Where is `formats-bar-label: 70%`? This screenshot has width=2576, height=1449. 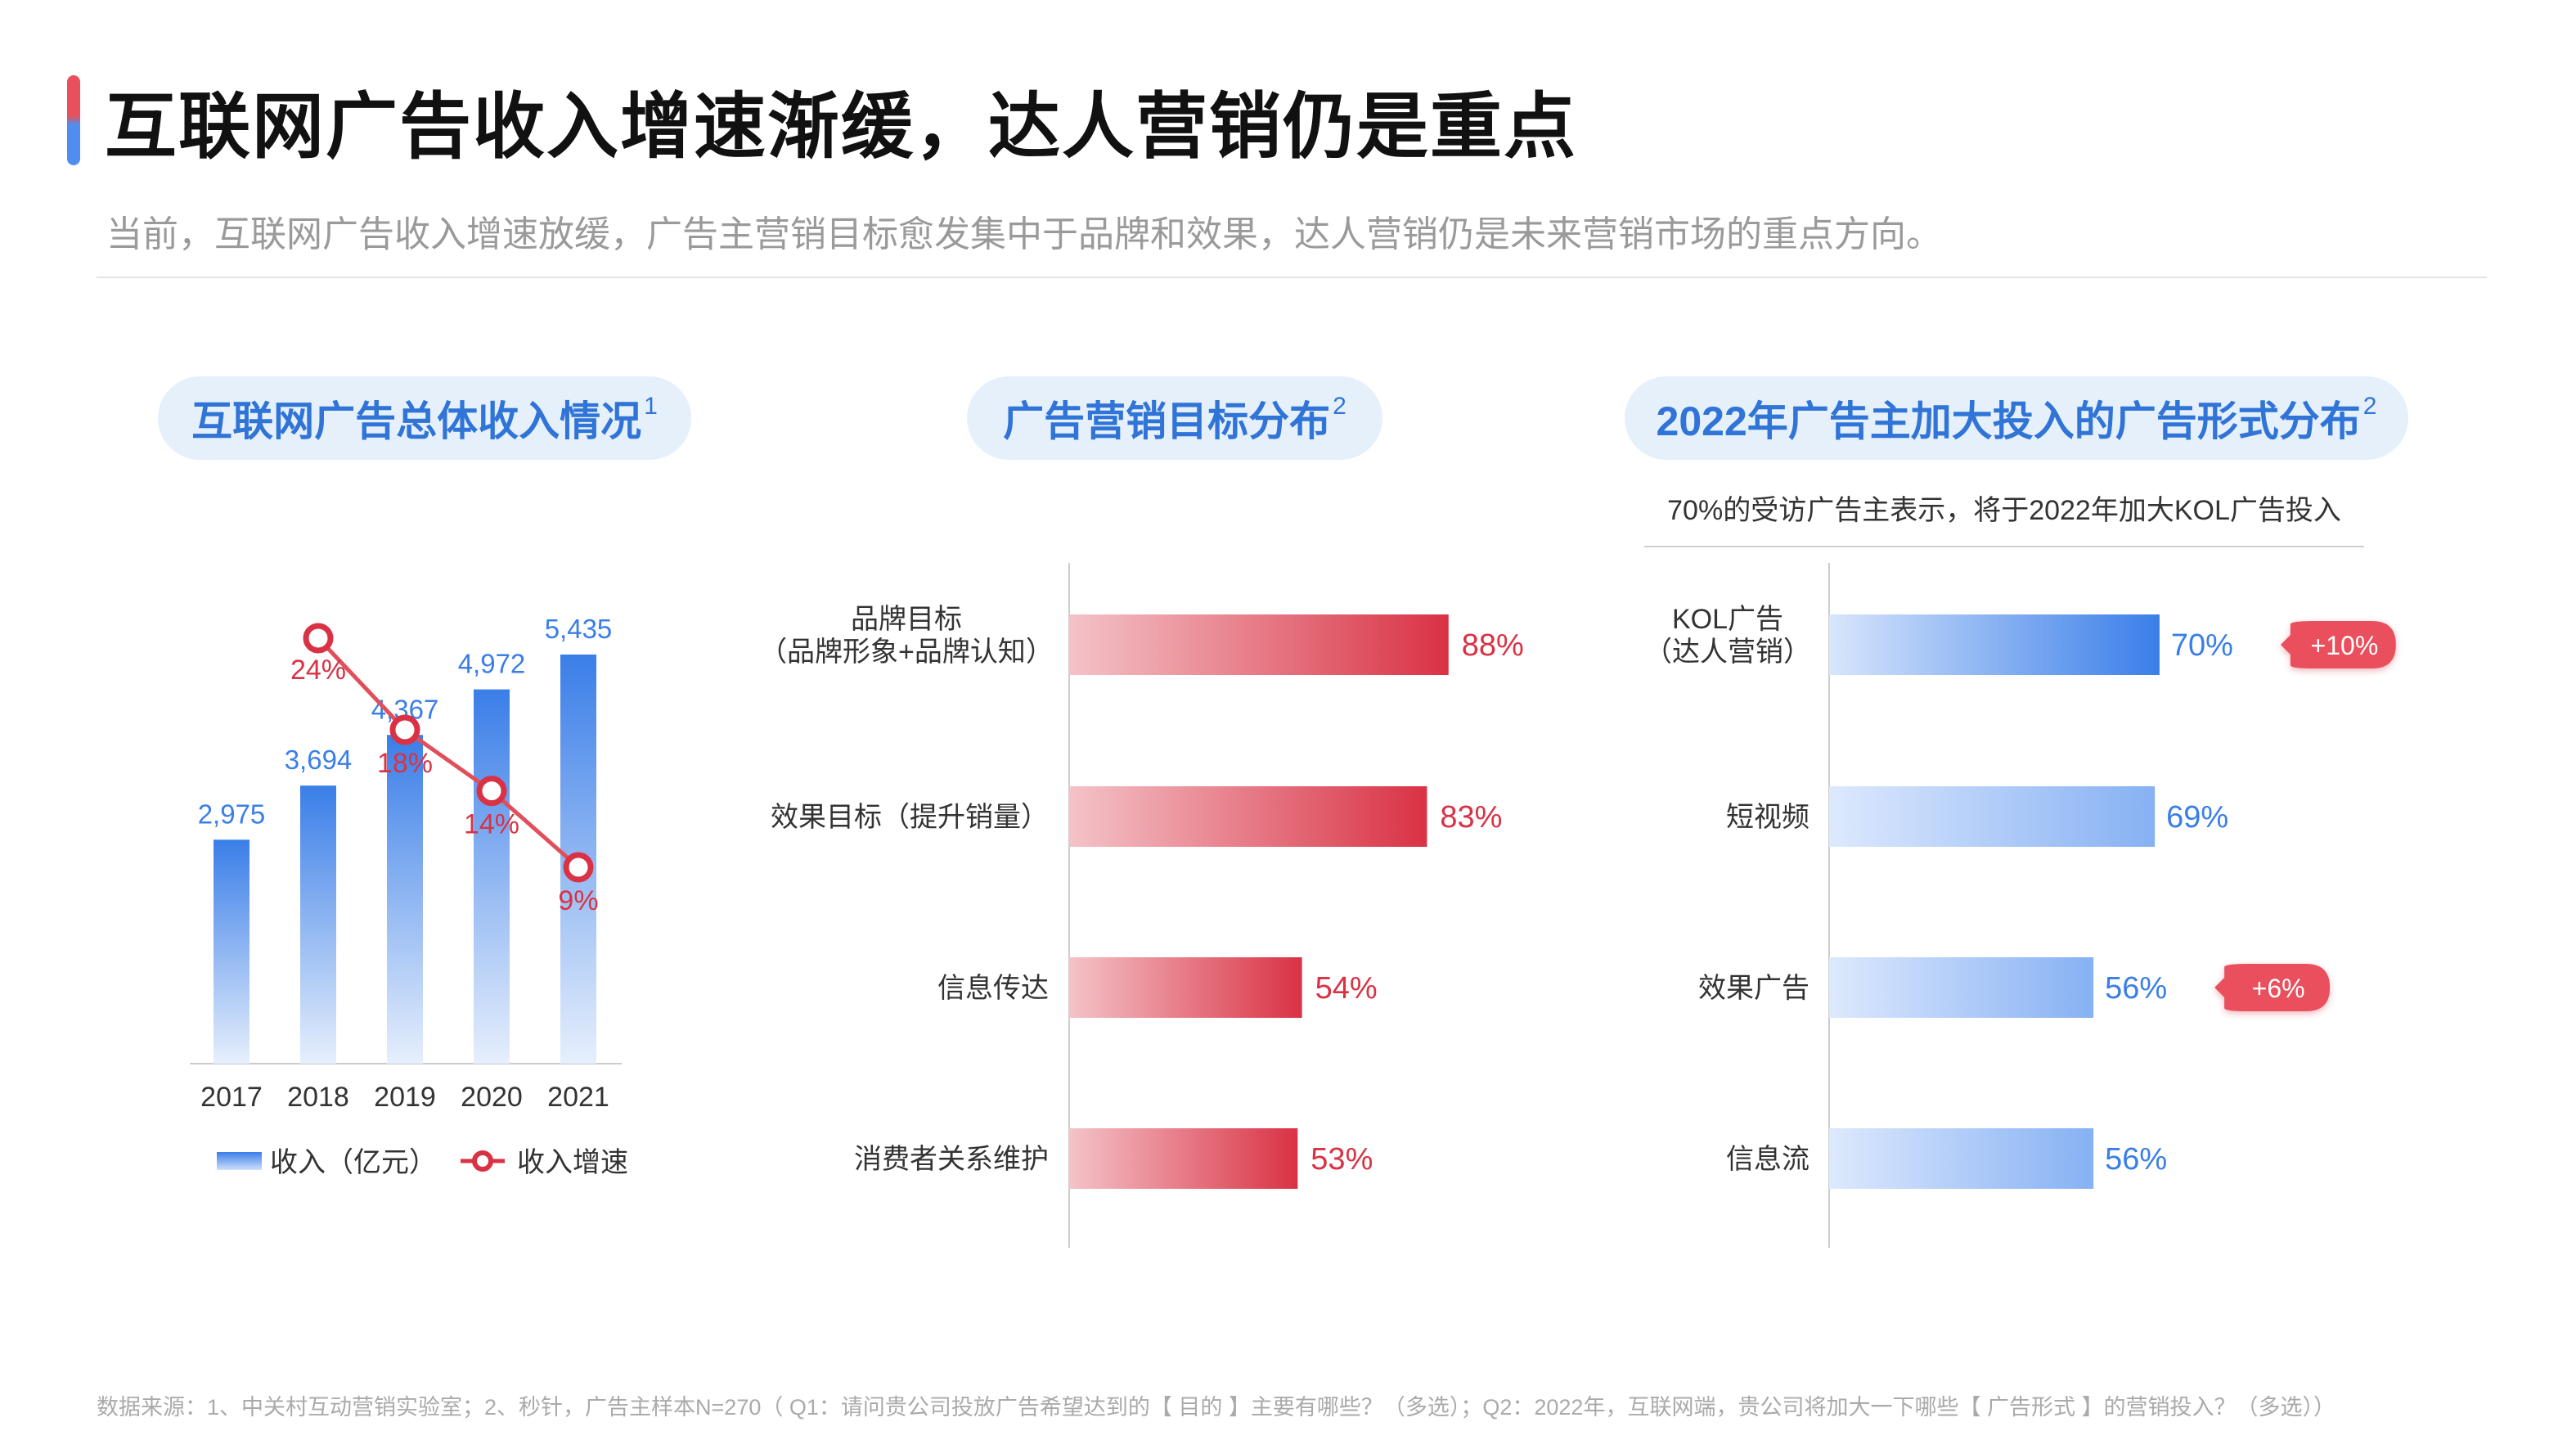 formats-bar-label: 70% is located at coordinates (2202, 645).